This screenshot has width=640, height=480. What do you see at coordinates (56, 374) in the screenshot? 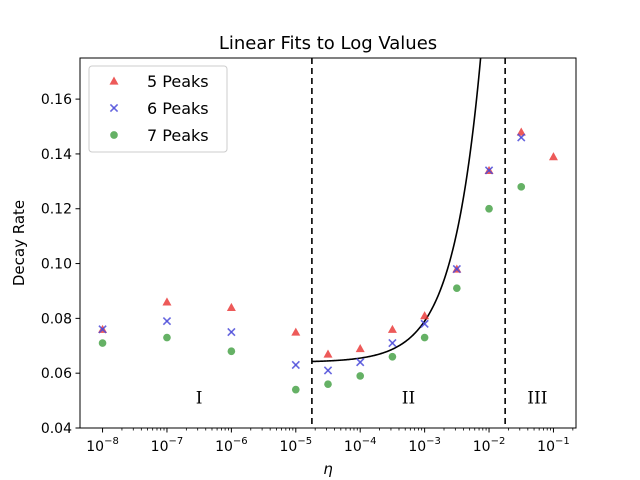
I see `y-tick-label: 0.06` at bounding box center [56, 374].